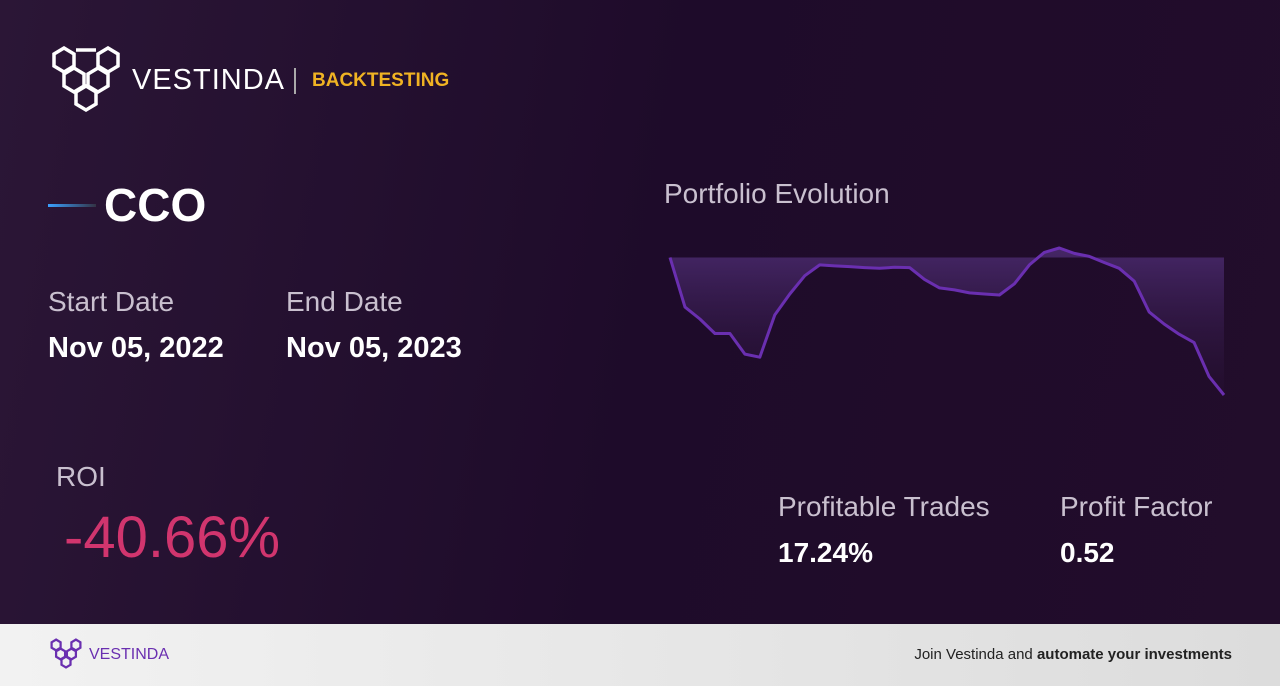 The width and height of the screenshot is (1280, 686). I want to click on cta-plain: Join Vestinda and, so click(973, 654).